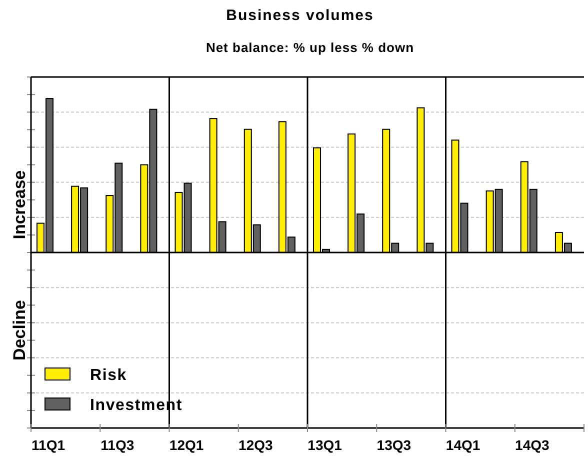 The height and width of the screenshot is (460, 588). I want to click on chart-subtitle: Net balance: % up less % down, so click(310, 47).